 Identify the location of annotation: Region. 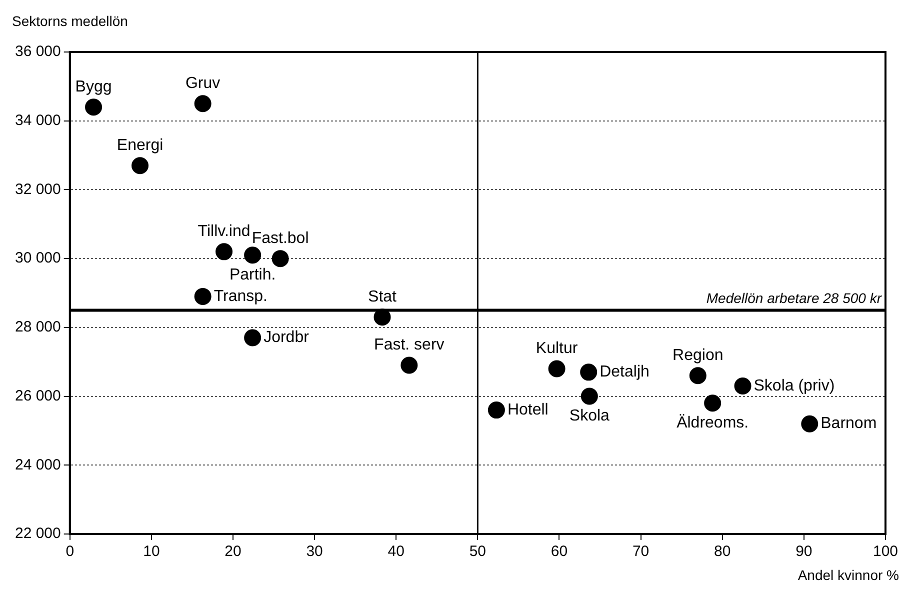
(698, 355).